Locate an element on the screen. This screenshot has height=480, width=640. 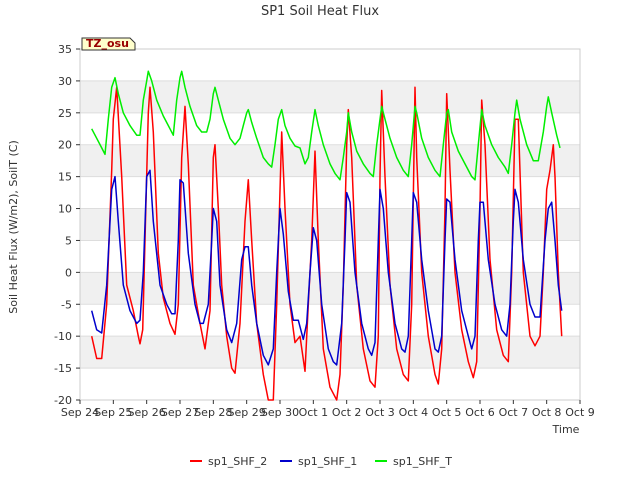
x-axis-label: Time is located at coordinates (566, 429).